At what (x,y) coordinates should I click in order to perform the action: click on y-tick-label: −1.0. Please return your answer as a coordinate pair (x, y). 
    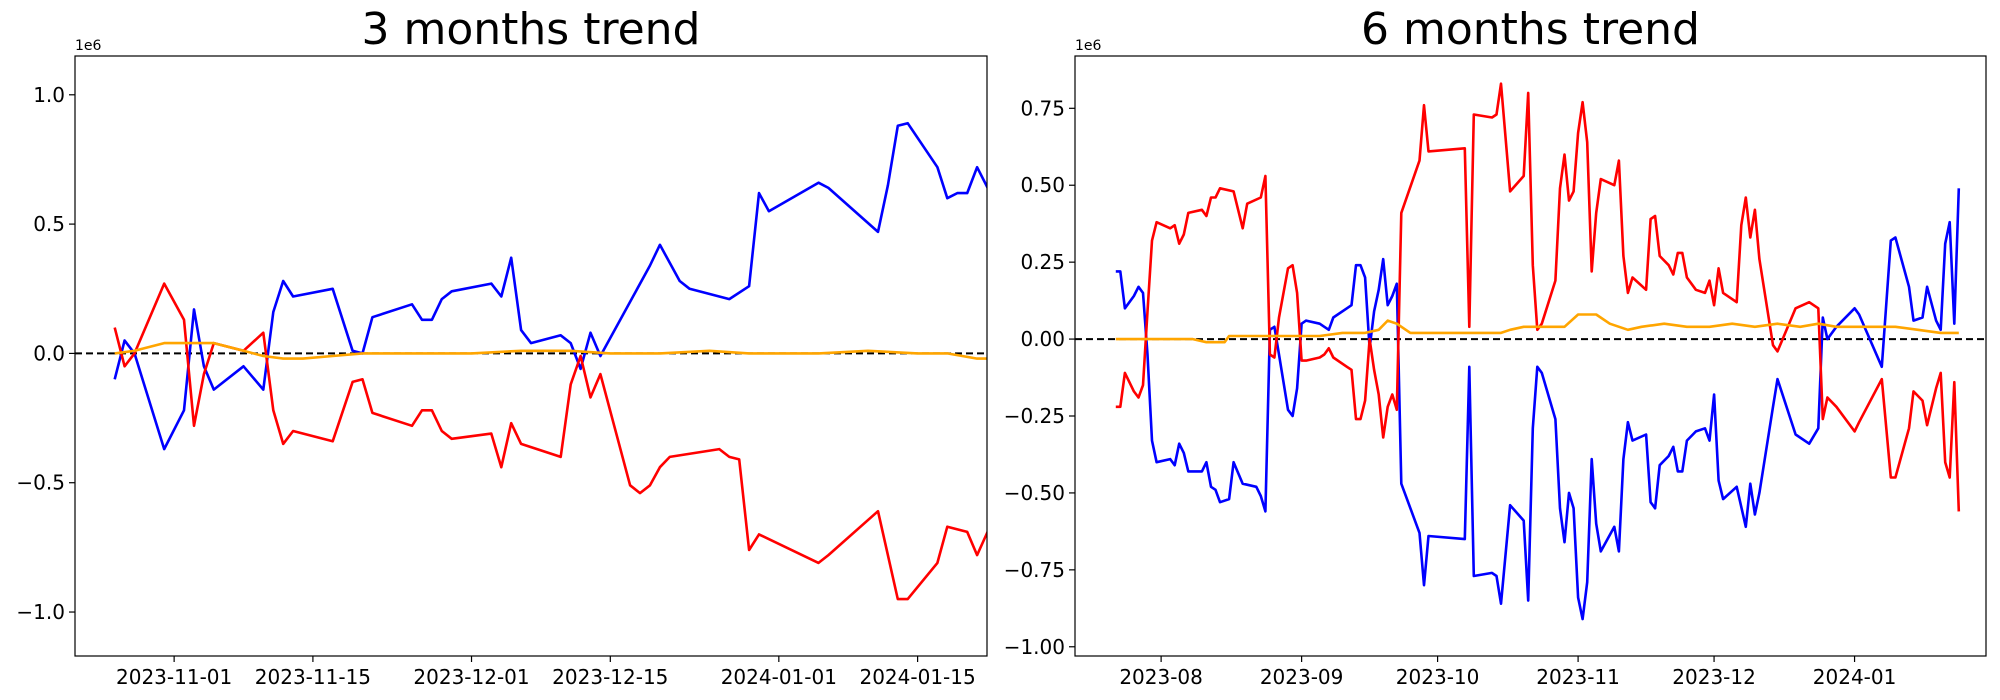
    Looking at the image, I should click on (40, 612).